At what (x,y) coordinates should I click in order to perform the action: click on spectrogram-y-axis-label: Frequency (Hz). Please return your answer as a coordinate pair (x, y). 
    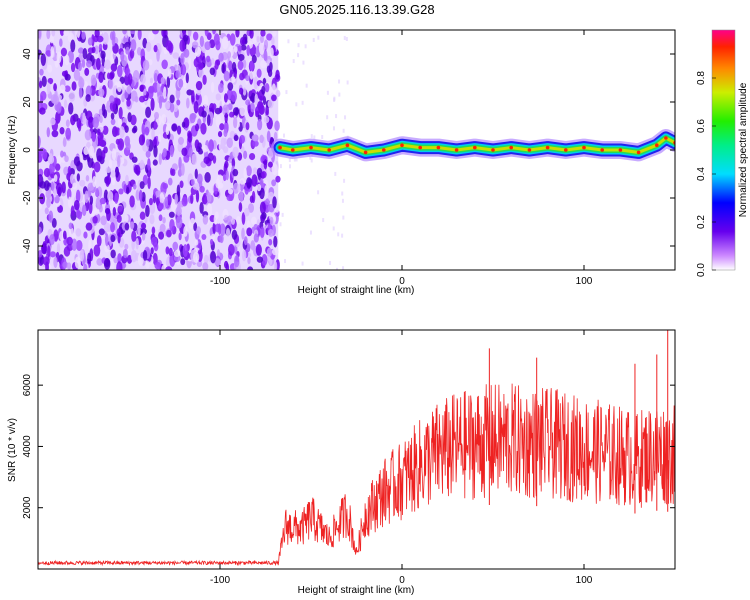
    Looking at the image, I should click on (12, 150).